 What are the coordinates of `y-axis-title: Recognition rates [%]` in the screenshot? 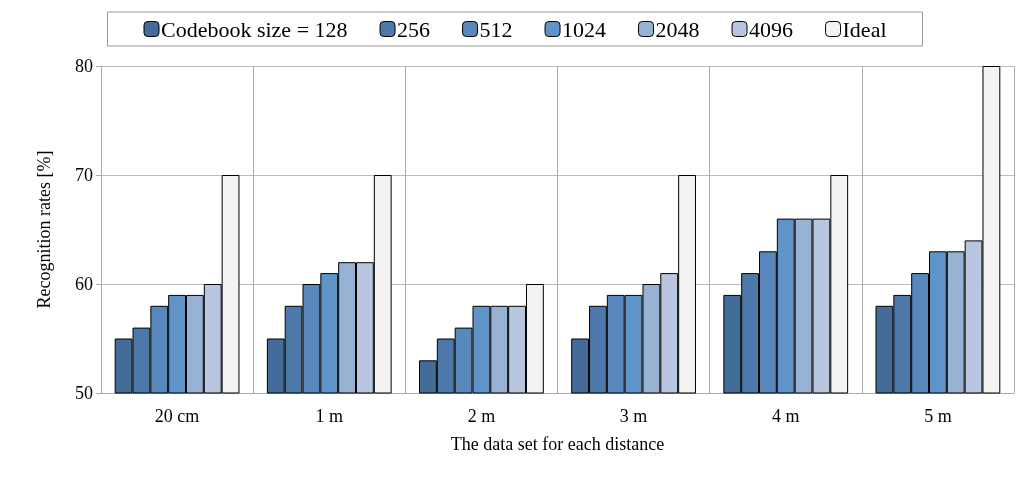 It's located at (44, 229).